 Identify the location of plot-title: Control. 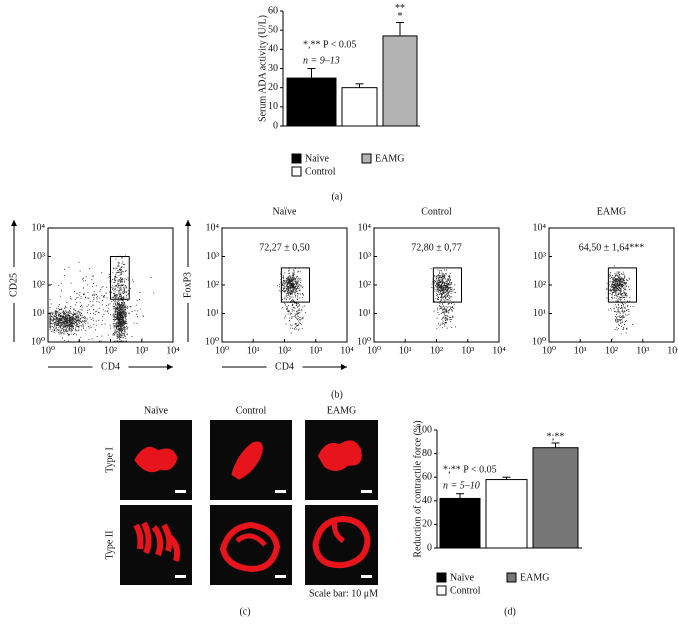
(436, 211).